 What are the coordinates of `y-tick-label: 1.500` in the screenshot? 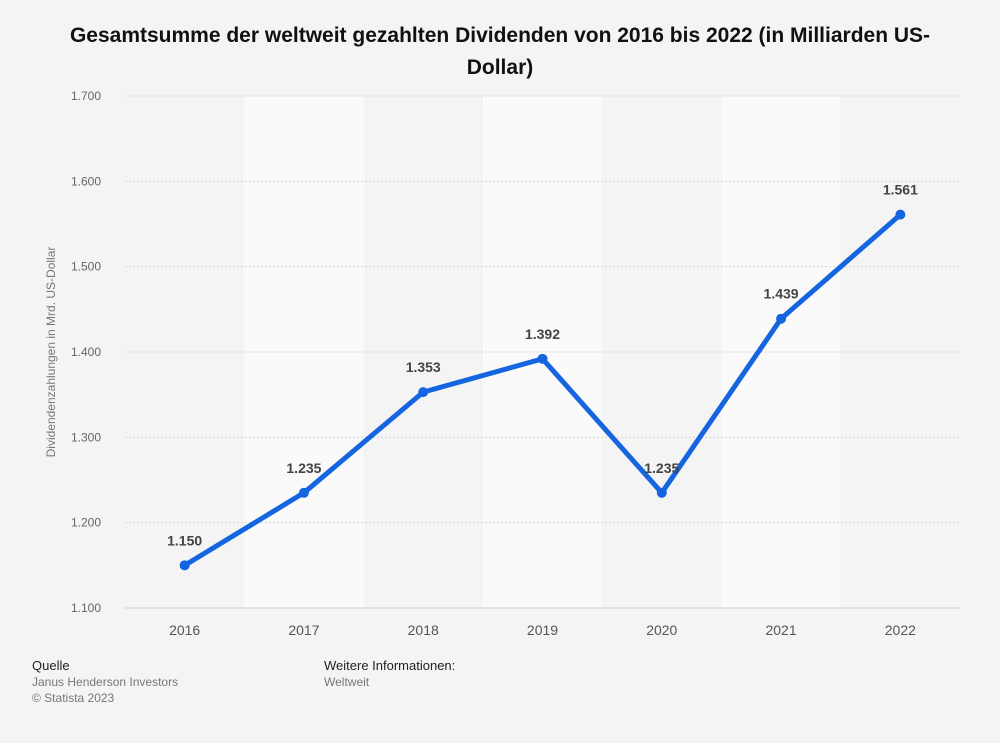 It's located at (86, 267).